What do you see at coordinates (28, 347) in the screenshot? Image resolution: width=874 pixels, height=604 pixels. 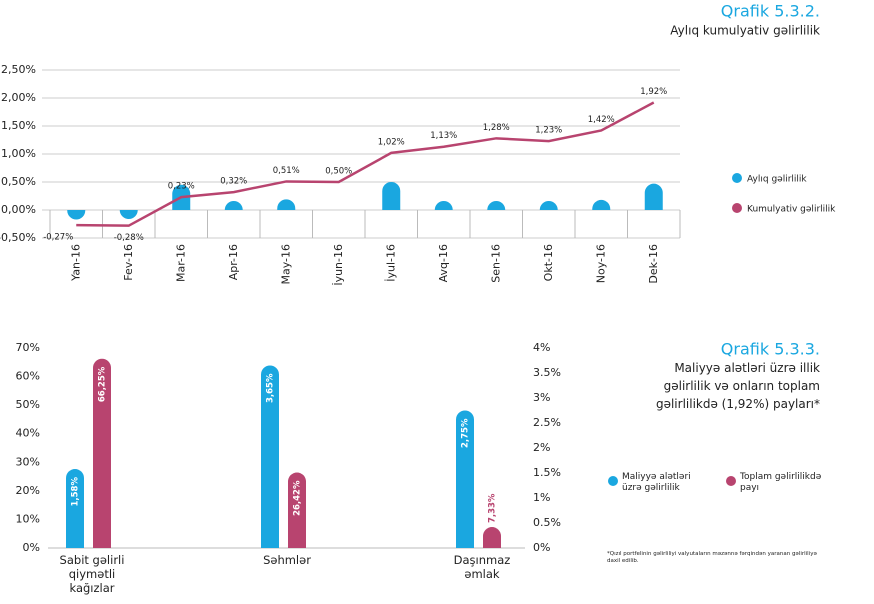 I see `y-tick-label: 70%` at bounding box center [28, 347].